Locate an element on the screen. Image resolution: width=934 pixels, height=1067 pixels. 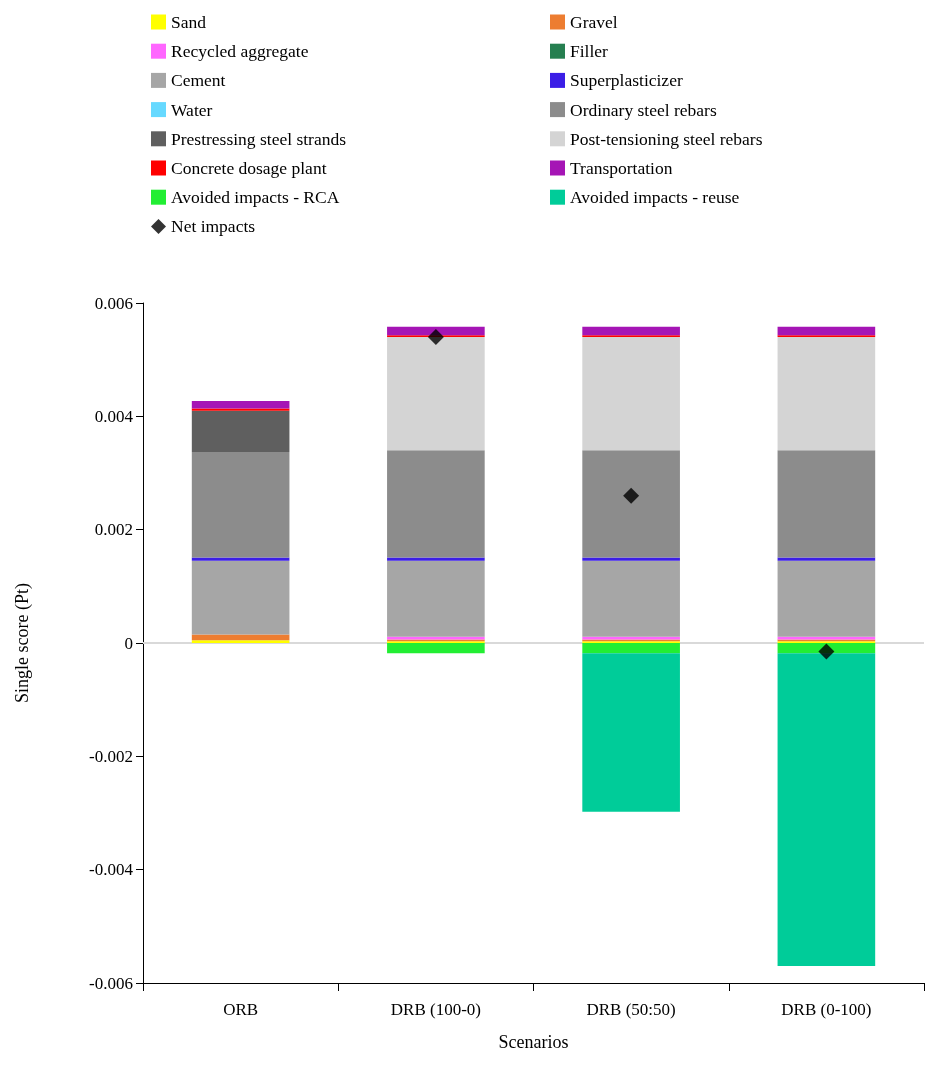
legend-label: Ordinary steel rebars is located at coordinates (643, 109).